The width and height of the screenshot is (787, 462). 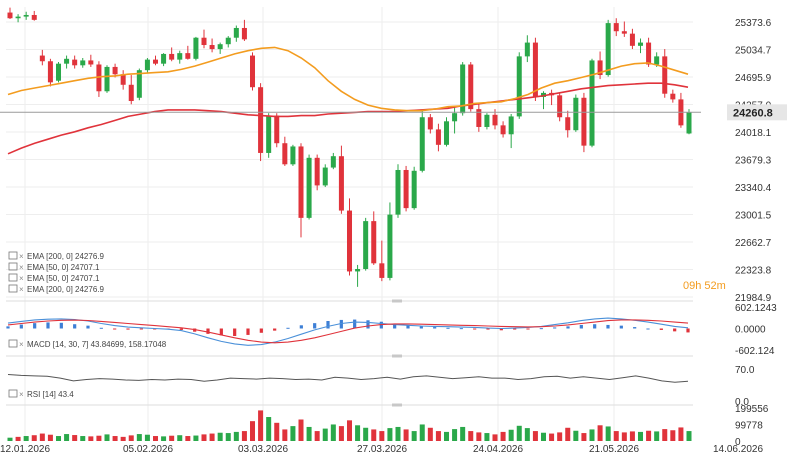 I want to click on volume-bar, so click(x=463, y=433).